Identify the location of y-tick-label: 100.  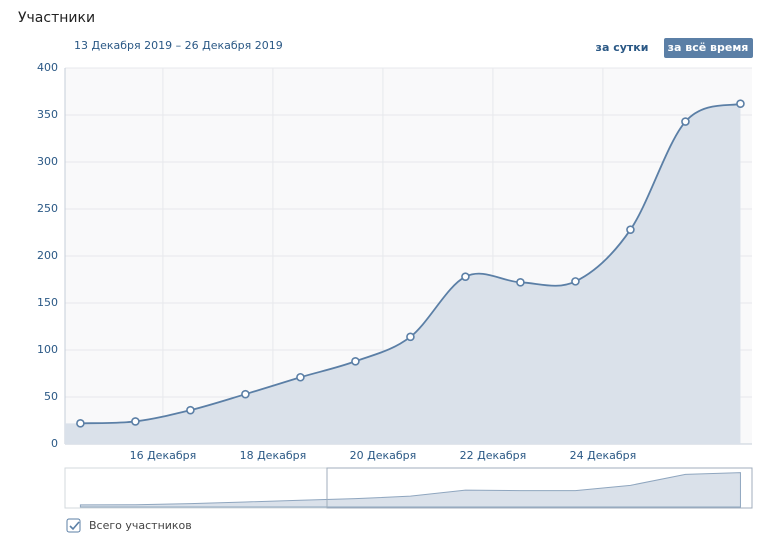
(47, 349).